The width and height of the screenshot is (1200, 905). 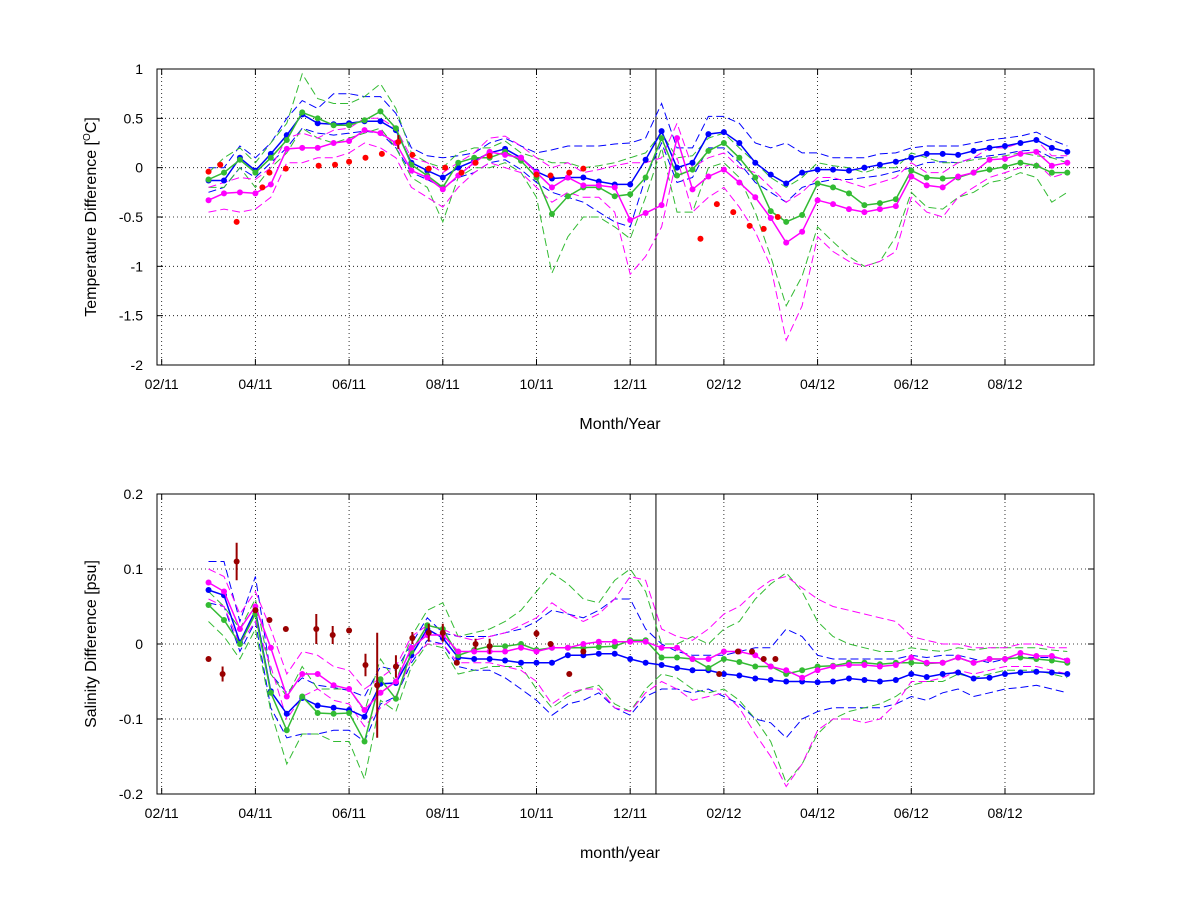 I want to click on temperature-blue-upper-bound, so click(x=638, y=131).